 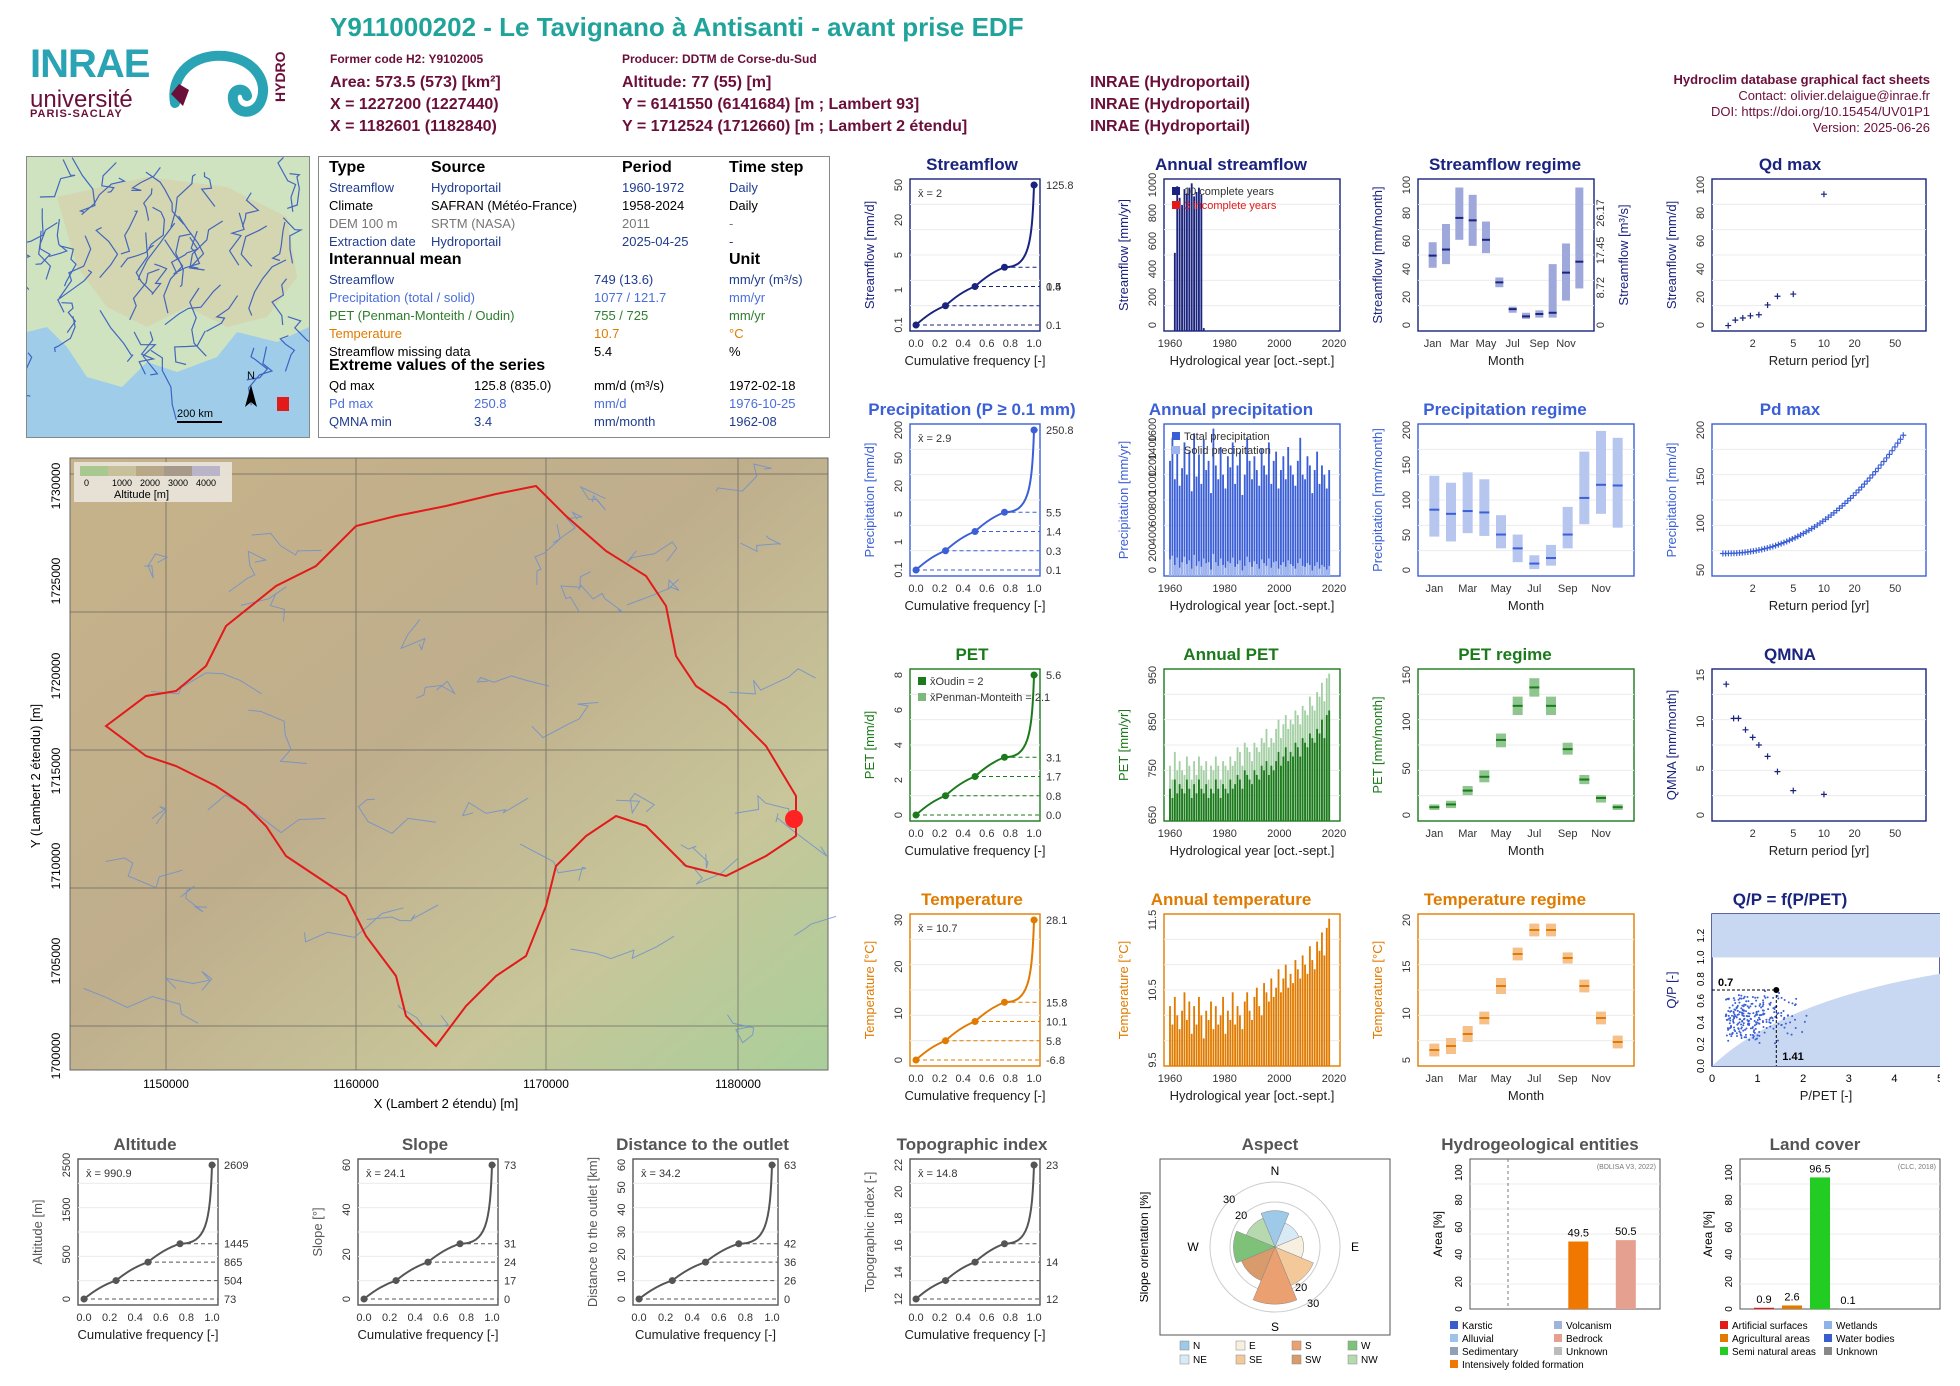 I want to click on precipitation_regime-x-tick: Nov, so click(x=1601, y=589).